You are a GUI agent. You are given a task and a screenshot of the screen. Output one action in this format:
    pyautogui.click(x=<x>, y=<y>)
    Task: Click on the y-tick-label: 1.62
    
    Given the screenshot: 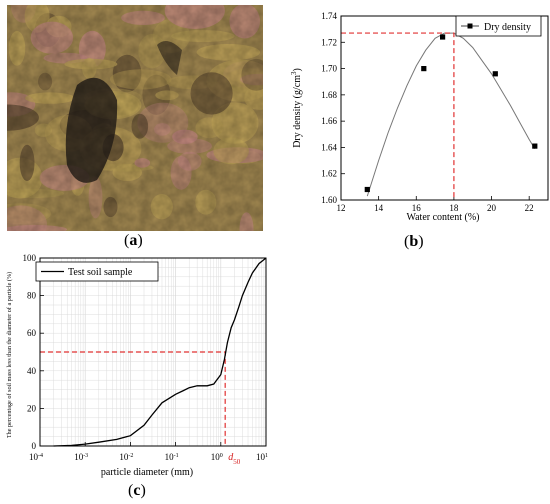 What is the action you would take?
    pyautogui.click(x=329, y=174)
    